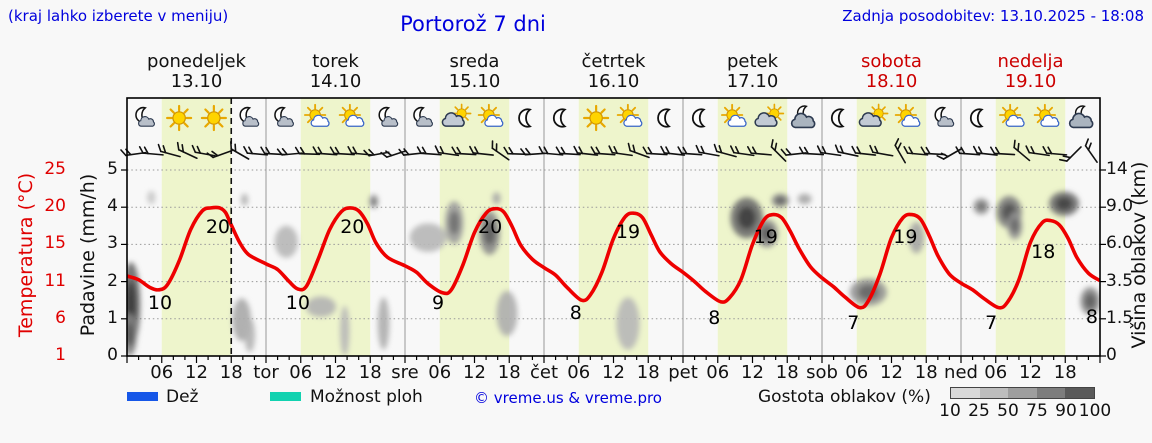 This screenshot has width=1152, height=443. What do you see at coordinates (1120, 317) in the screenshot?
I see `cloud-tick-label: 1.5` at bounding box center [1120, 317].